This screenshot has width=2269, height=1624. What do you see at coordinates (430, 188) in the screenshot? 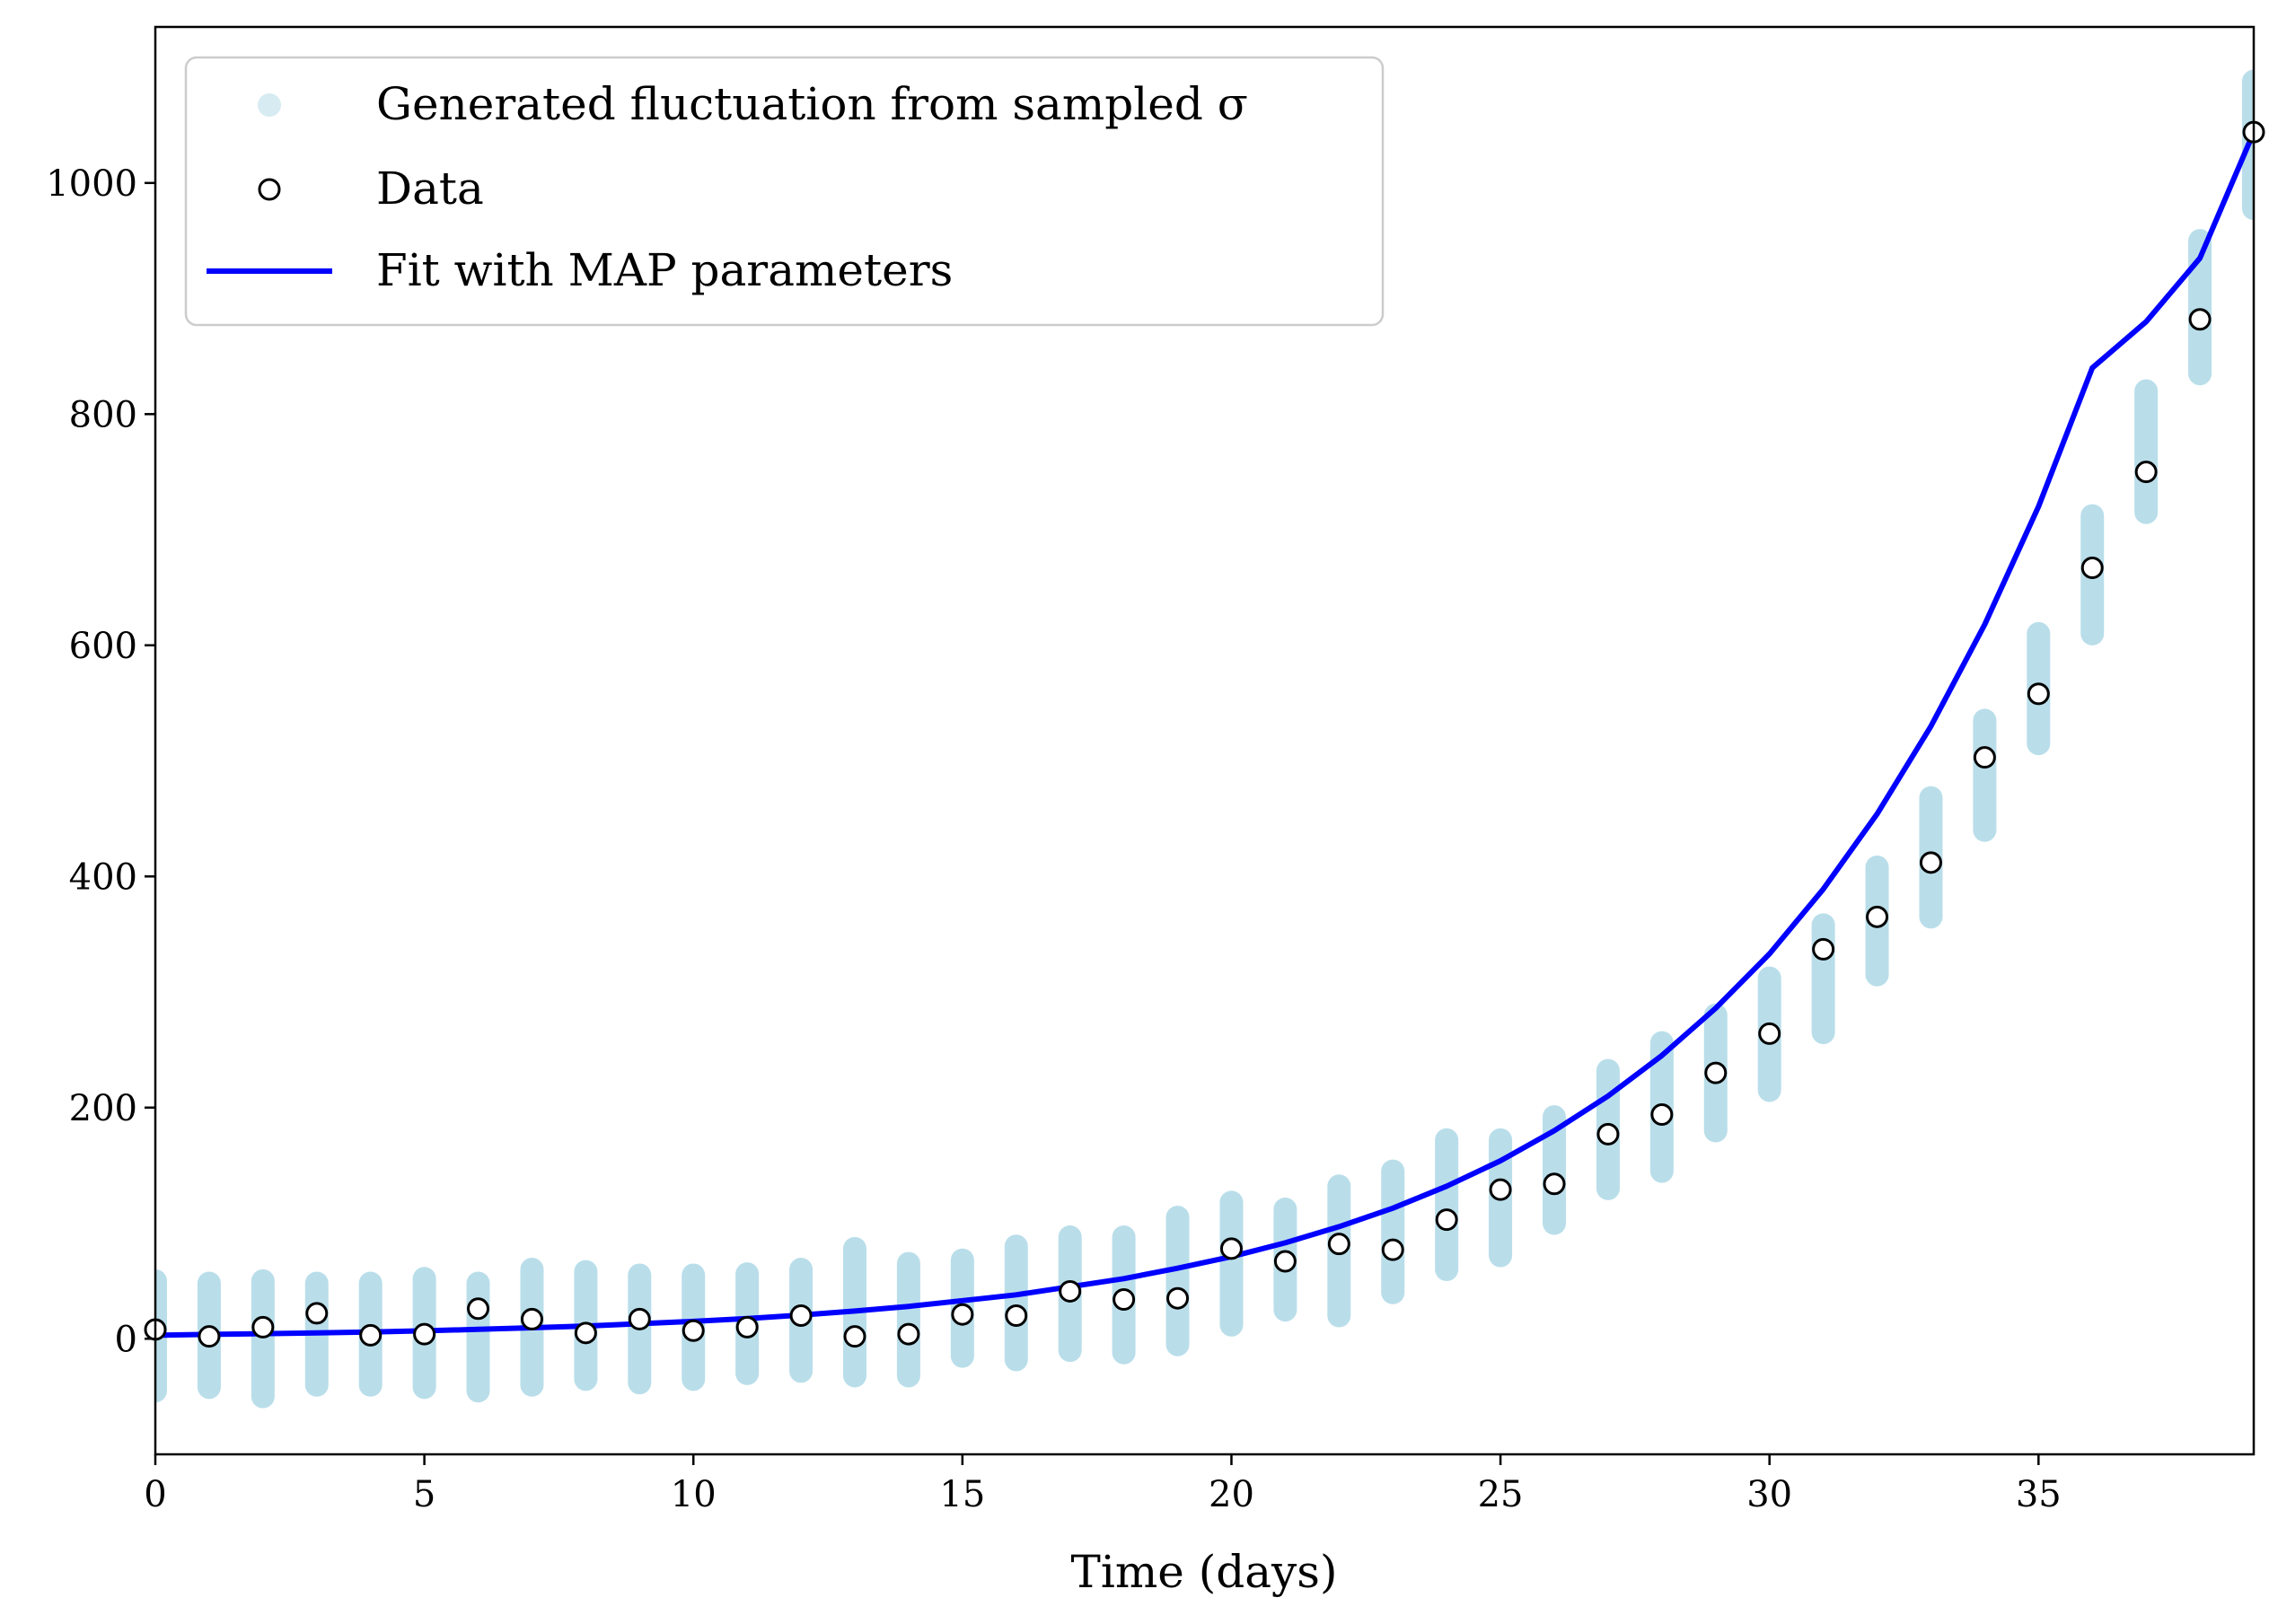
I see `legend-data-label: Data` at bounding box center [430, 188].